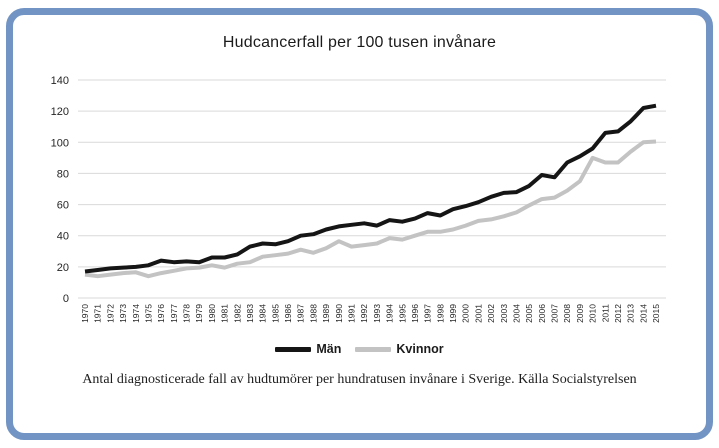 This screenshot has height=448, width=719. I want to click on x-tick-label: 1993, so click(377, 313).